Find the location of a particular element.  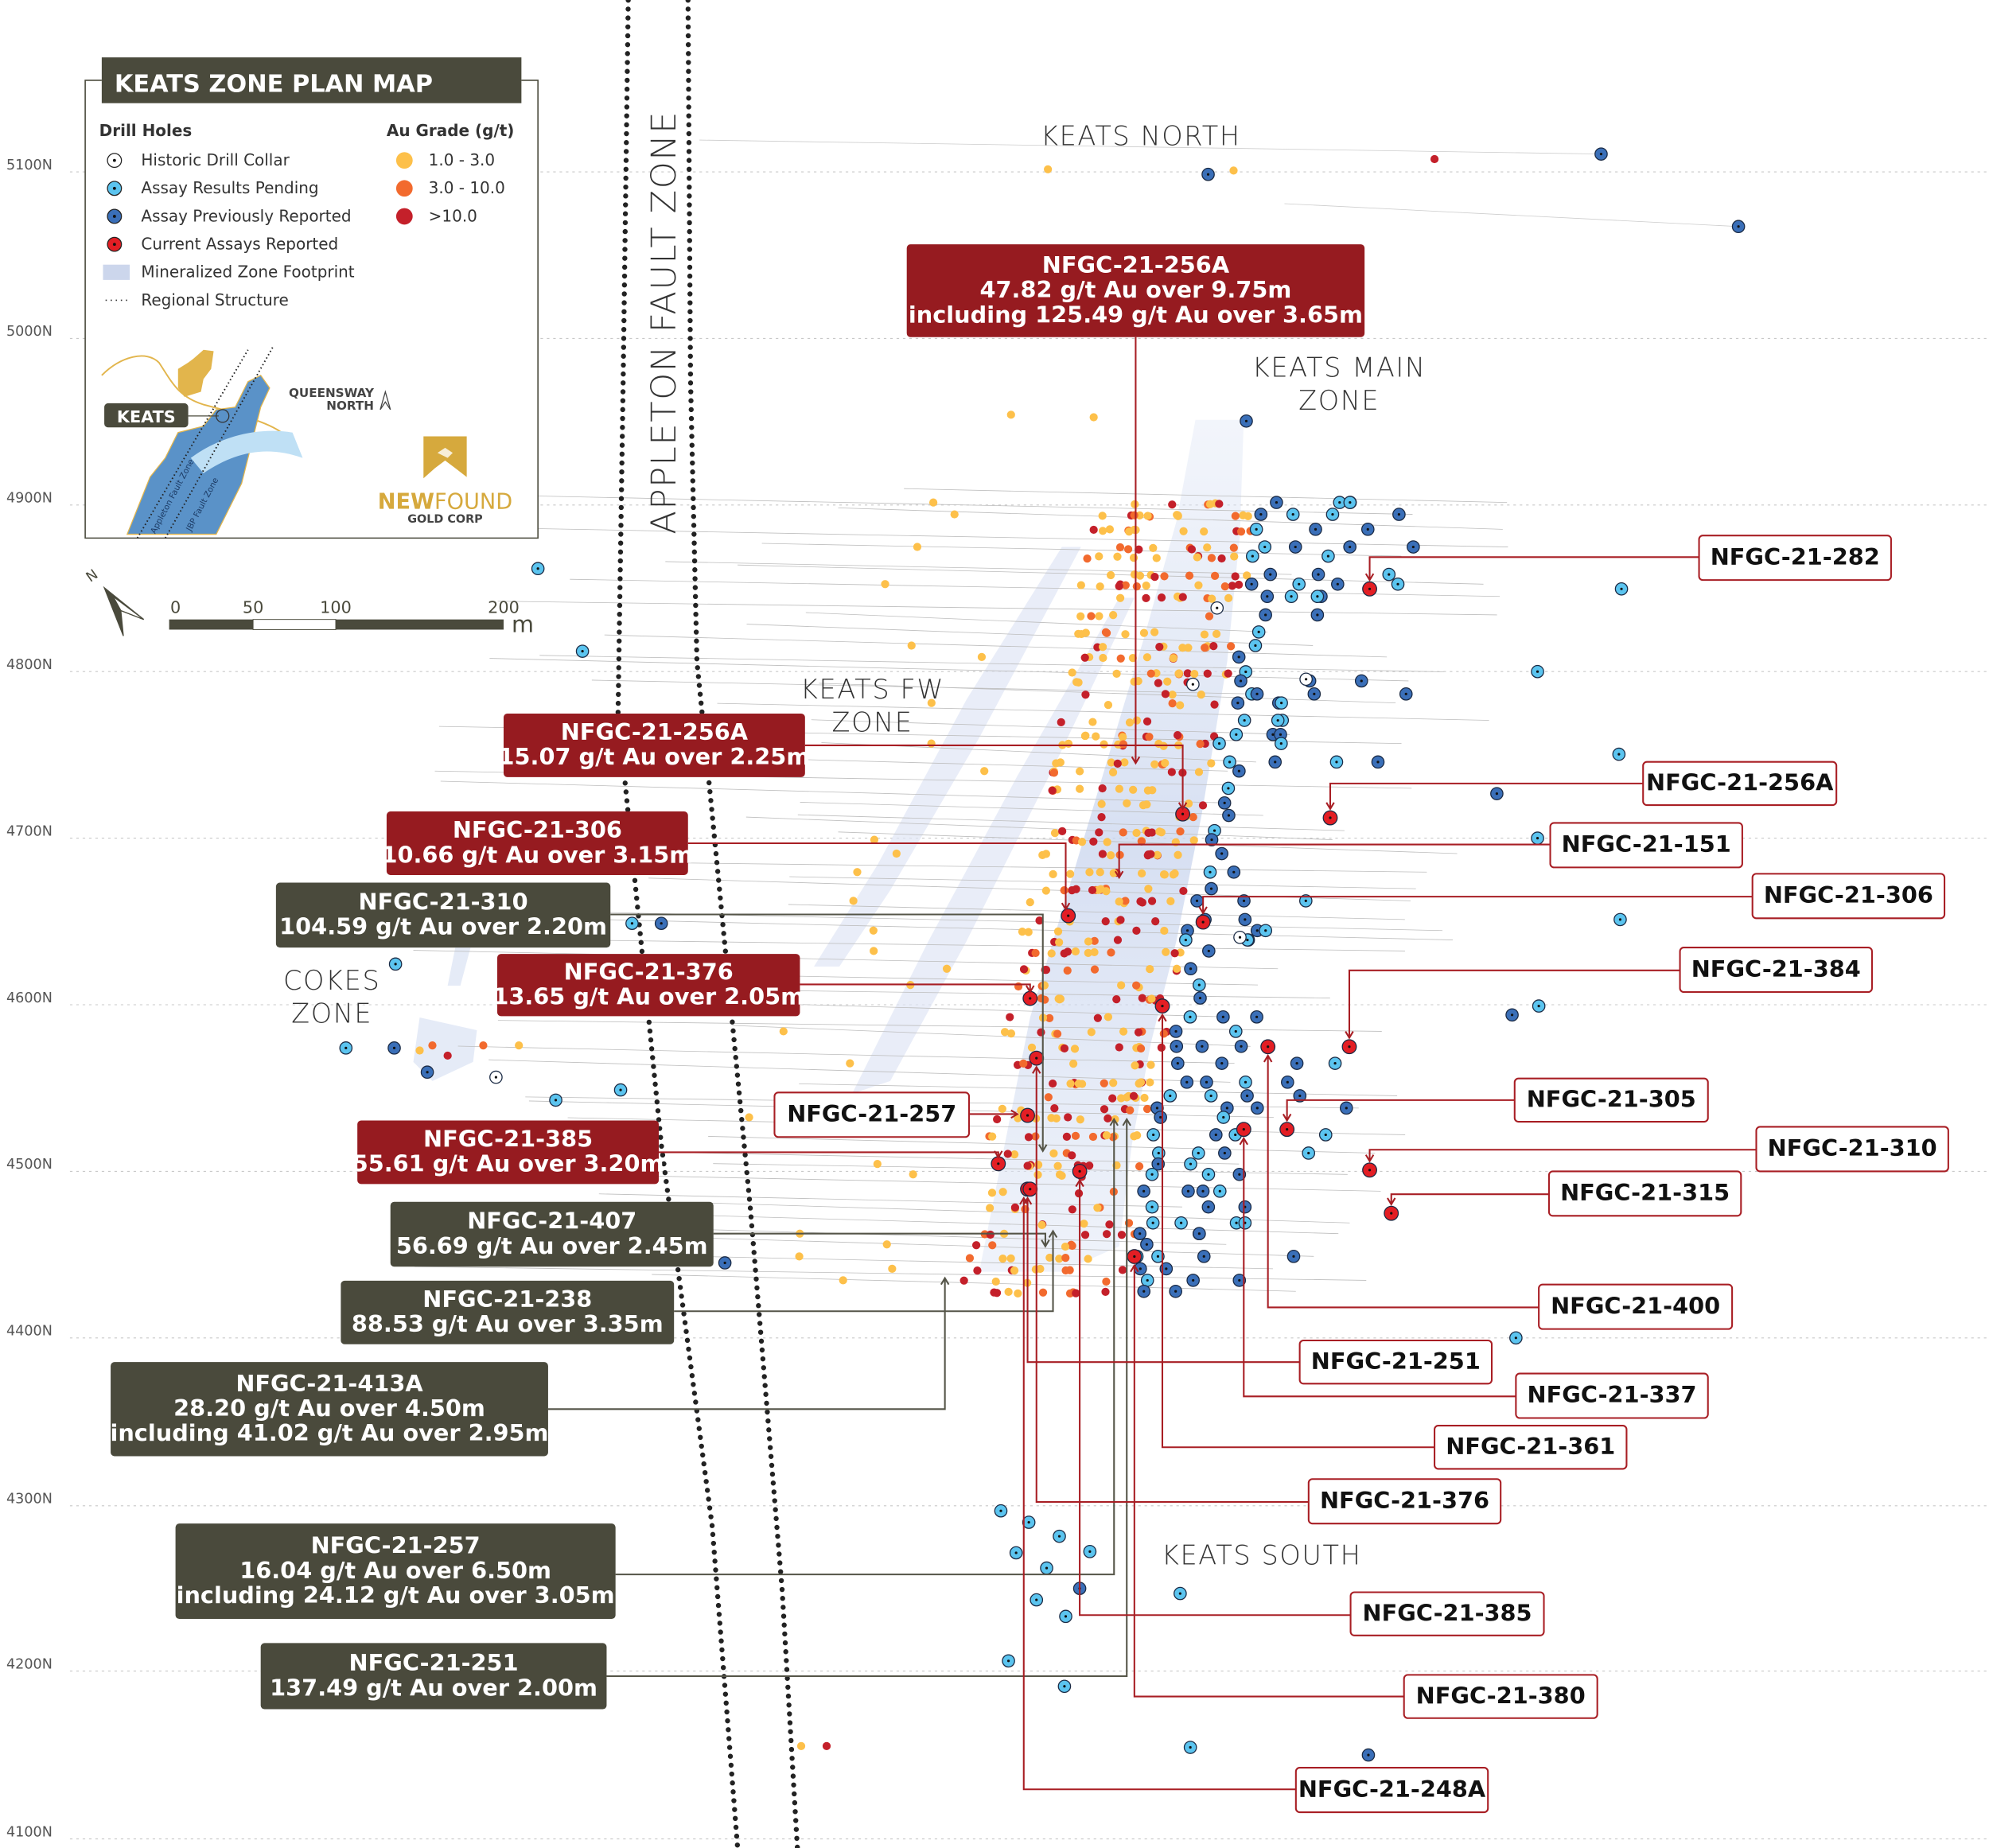

callout-nfgc-21-384: NFGC-21-384 is located at coordinates (1776, 970).